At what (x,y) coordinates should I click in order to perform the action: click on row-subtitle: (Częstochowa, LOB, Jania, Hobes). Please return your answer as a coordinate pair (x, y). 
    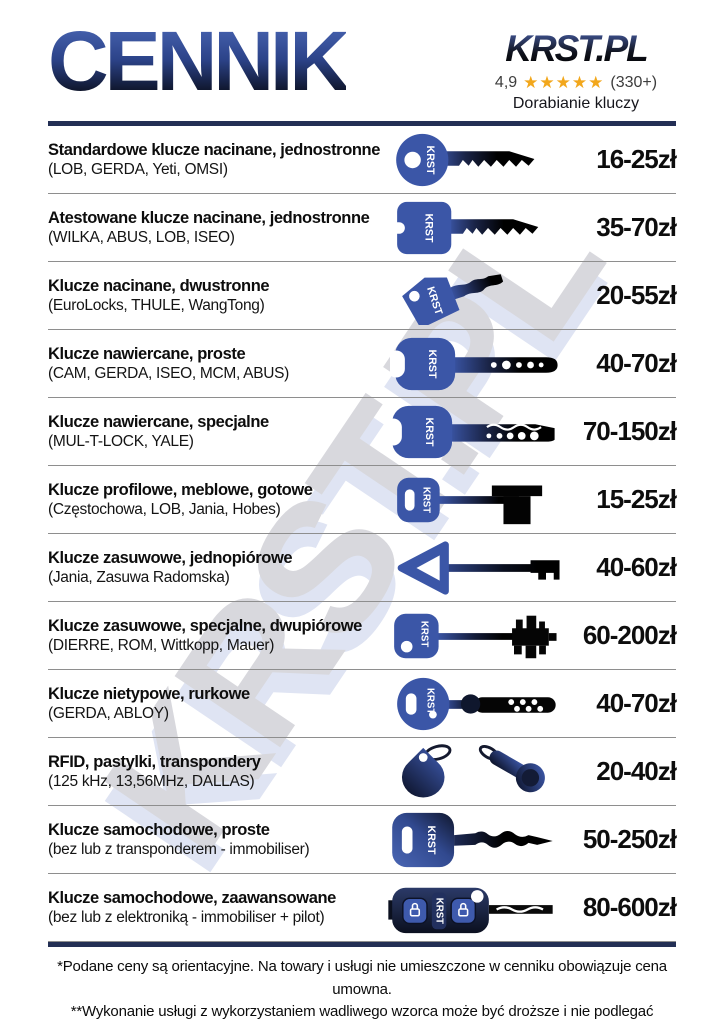
    Looking at the image, I should click on (164, 510).